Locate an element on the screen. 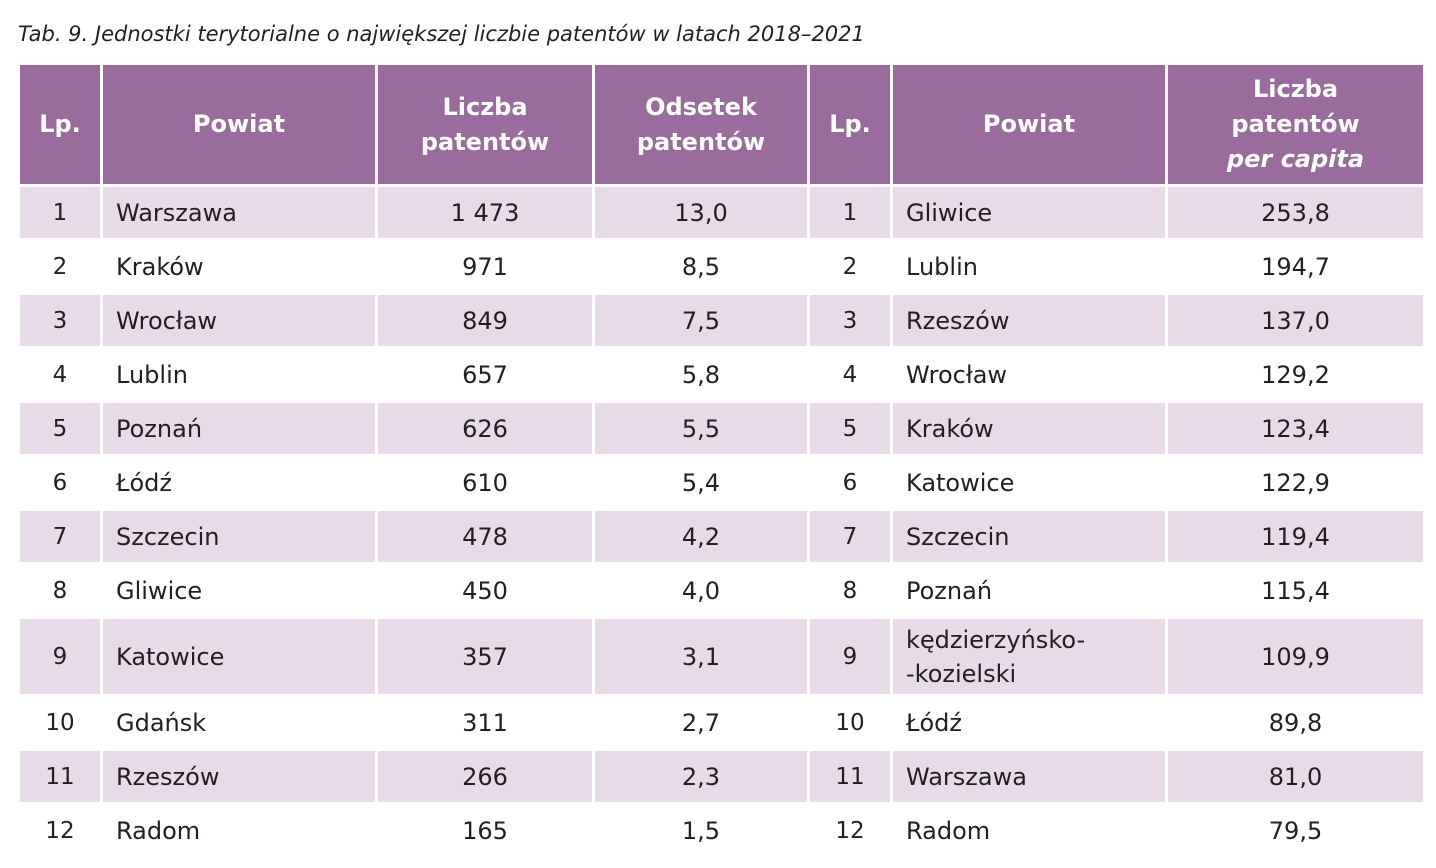 This screenshot has width=1436, height=868. cell-odsetek: 1,5 is located at coordinates (701, 830).